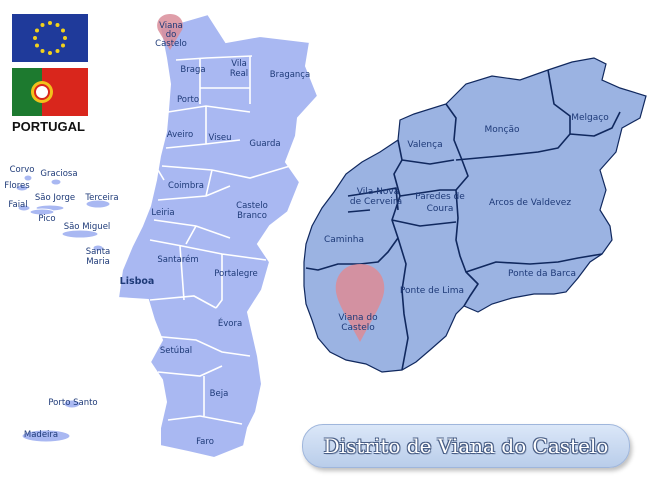 The image size is (650, 480). What do you see at coordinates (63, 213) in the screenshot?
I see `azores-islands` at bounding box center [63, 213].